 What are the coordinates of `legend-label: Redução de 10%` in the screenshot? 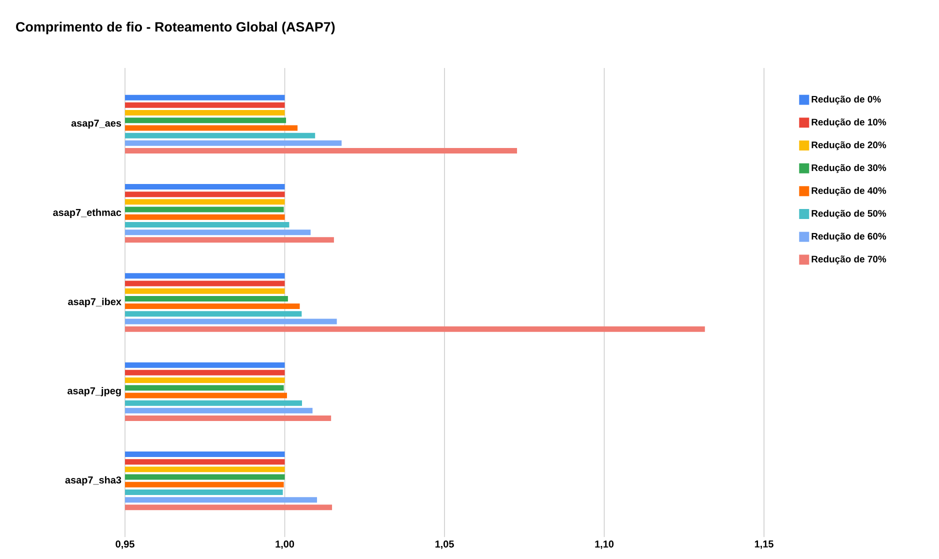 It's located at (849, 123).